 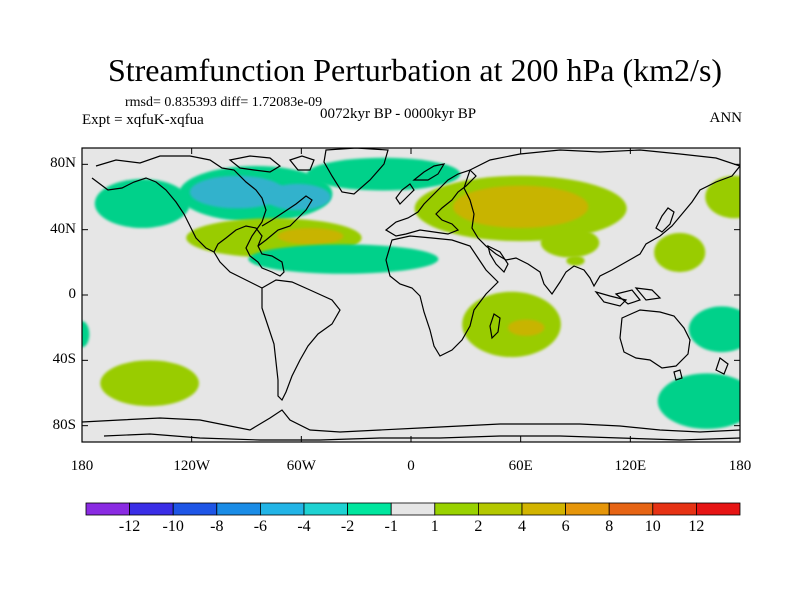 I want to click on x-tick-label-6: 180, so click(x=740, y=466).